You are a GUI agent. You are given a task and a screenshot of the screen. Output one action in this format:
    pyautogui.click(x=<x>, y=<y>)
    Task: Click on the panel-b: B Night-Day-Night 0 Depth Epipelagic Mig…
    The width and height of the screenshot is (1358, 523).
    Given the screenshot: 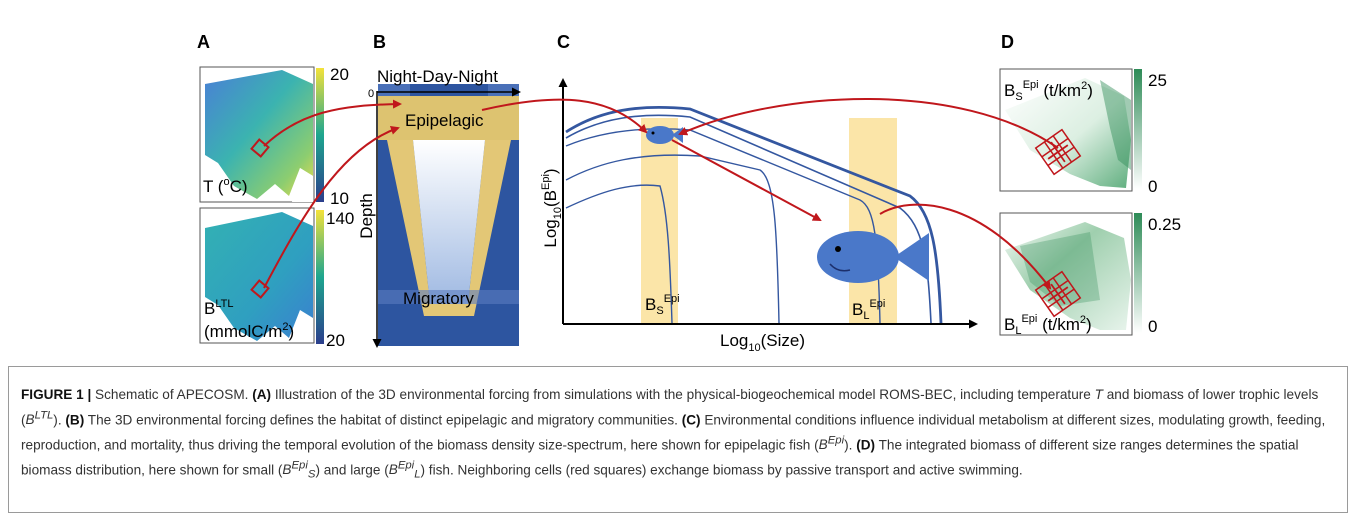 What is the action you would take?
    pyautogui.click(x=439, y=190)
    